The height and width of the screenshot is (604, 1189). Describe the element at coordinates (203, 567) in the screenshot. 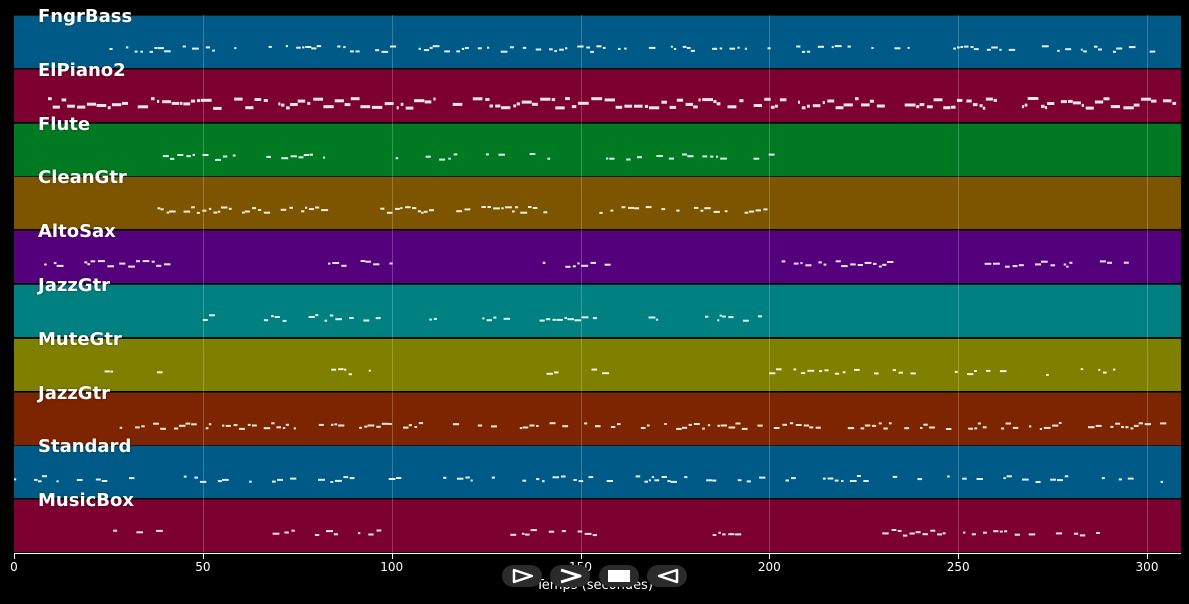

I see `x-tick-label: 50` at that location.